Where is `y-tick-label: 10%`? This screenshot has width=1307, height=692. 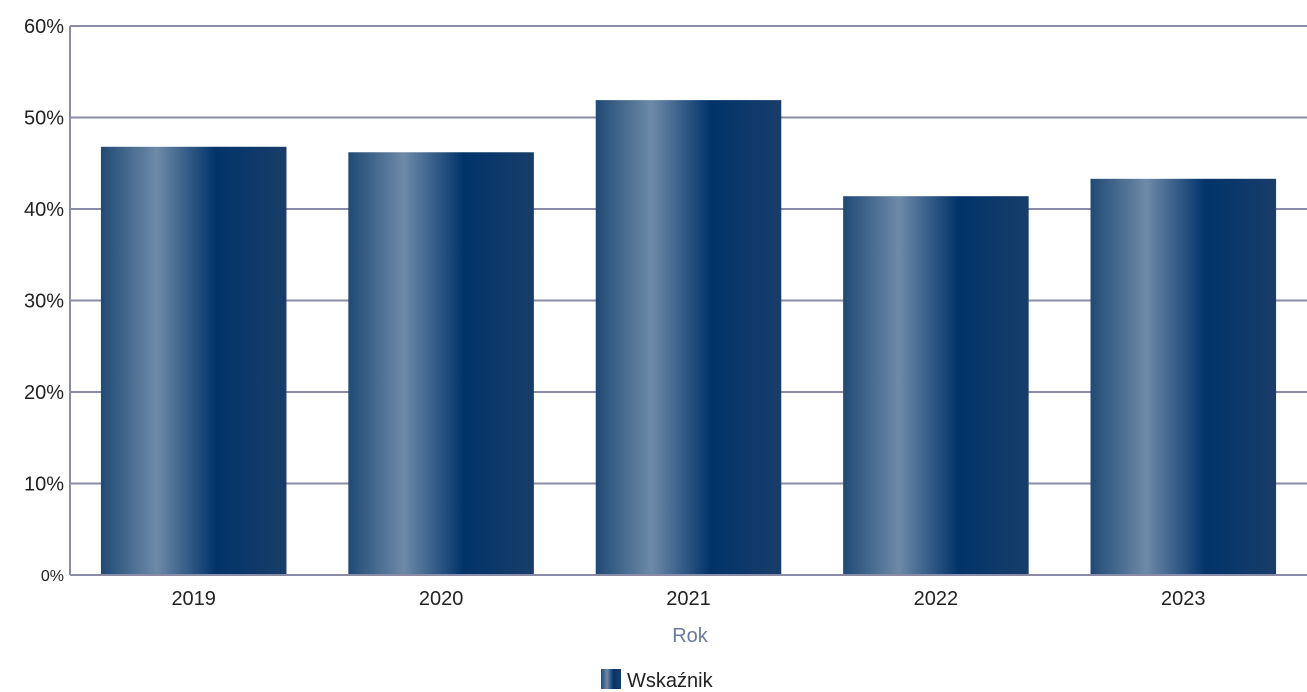
y-tick-label: 10% is located at coordinates (44, 485).